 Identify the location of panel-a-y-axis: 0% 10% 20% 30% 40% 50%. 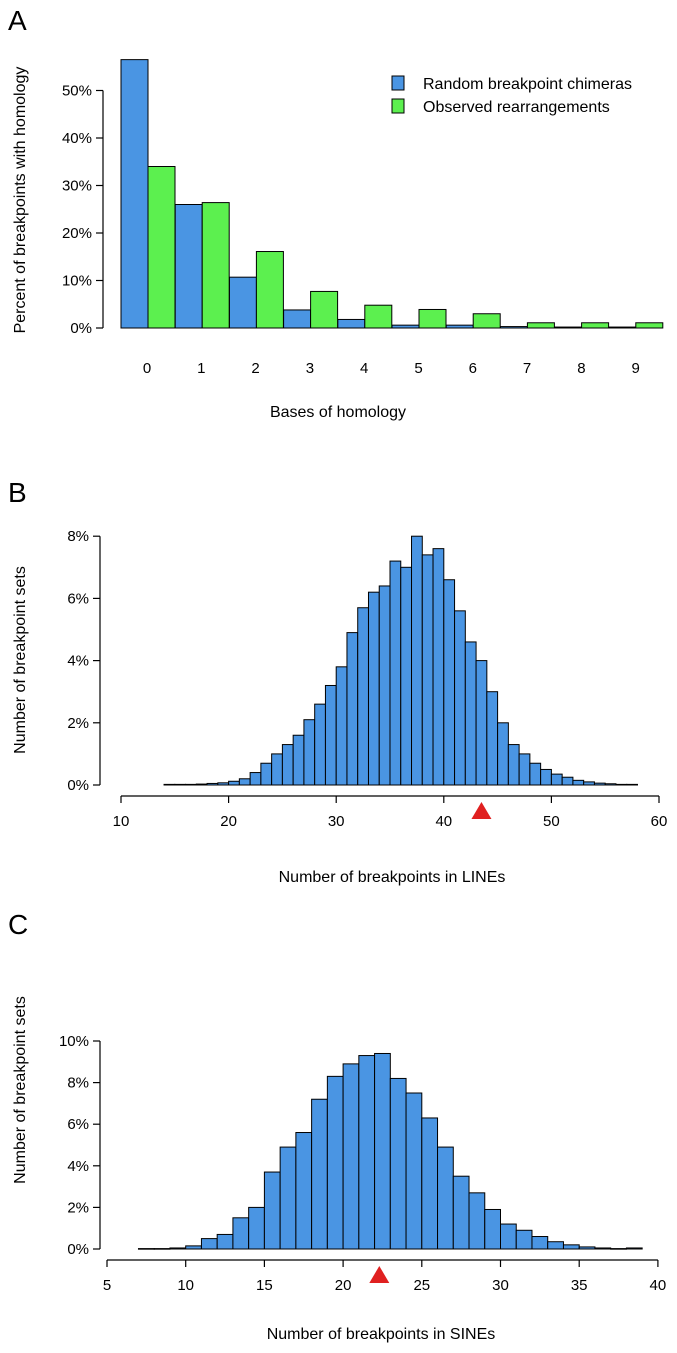
(83, 210).